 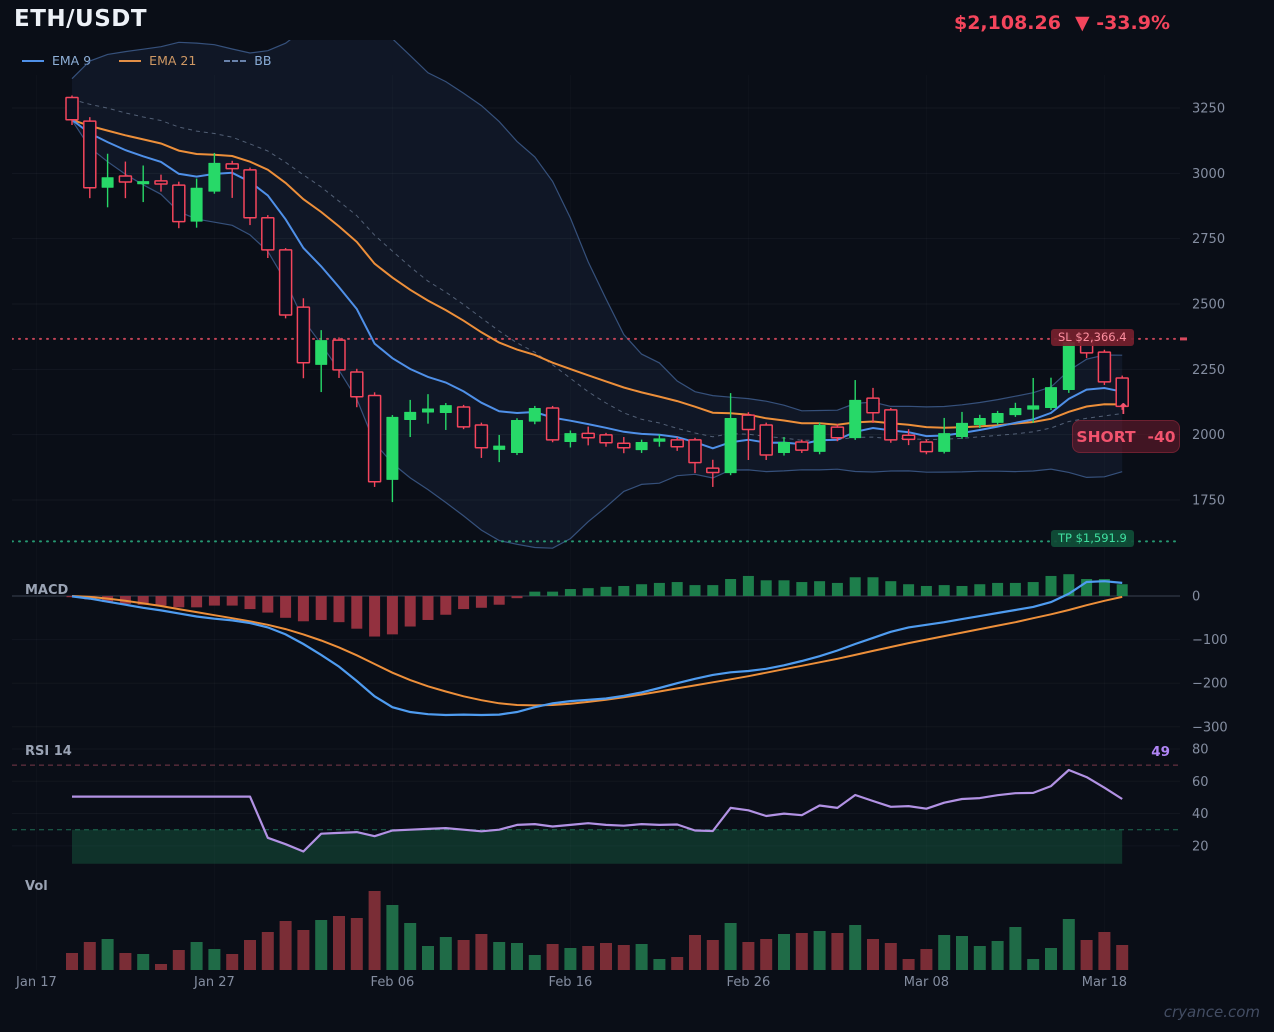 I want to click on signal-score: -40, so click(x=1161, y=436).